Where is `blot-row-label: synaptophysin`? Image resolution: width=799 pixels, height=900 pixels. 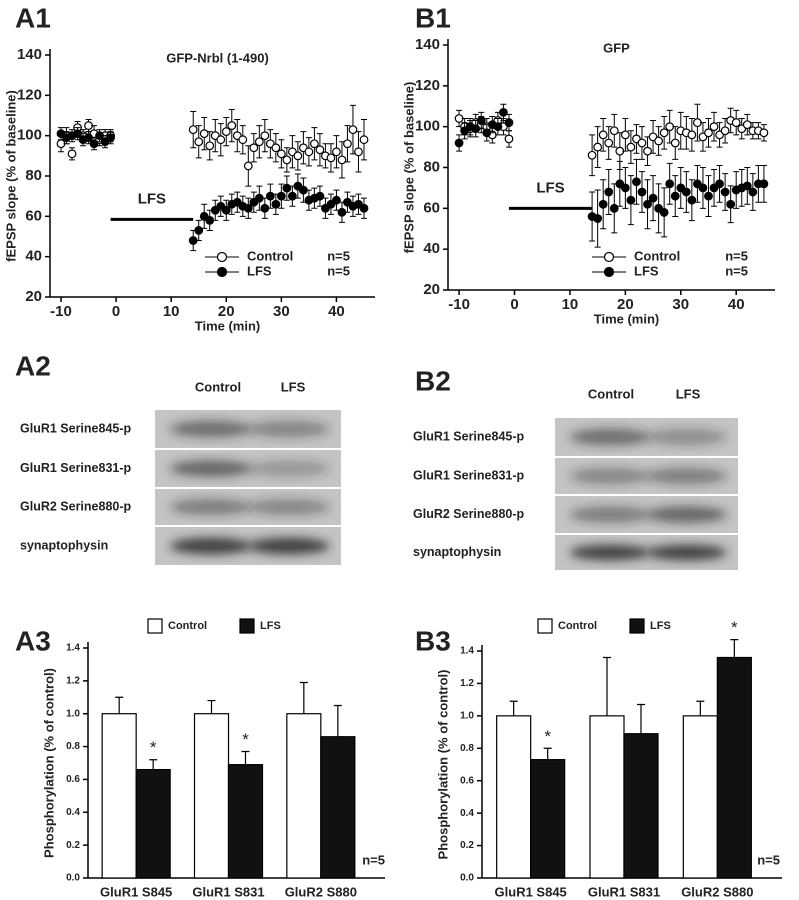 blot-row-label: synaptophysin is located at coordinates (64, 545).